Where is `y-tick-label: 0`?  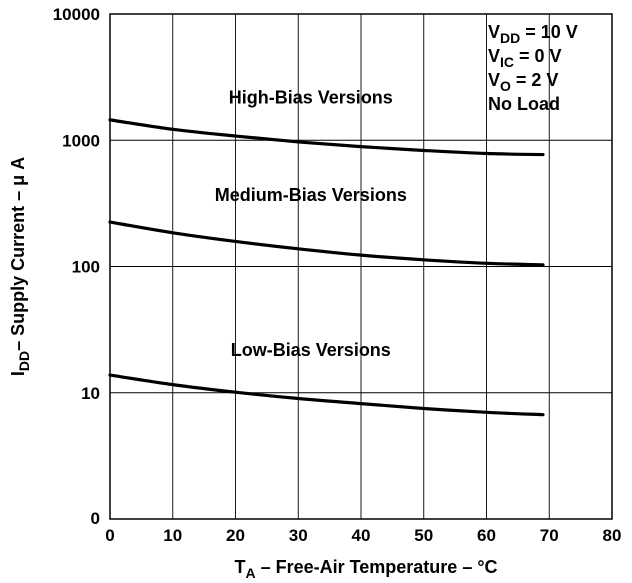
y-tick-label: 0 is located at coordinates (95, 518).